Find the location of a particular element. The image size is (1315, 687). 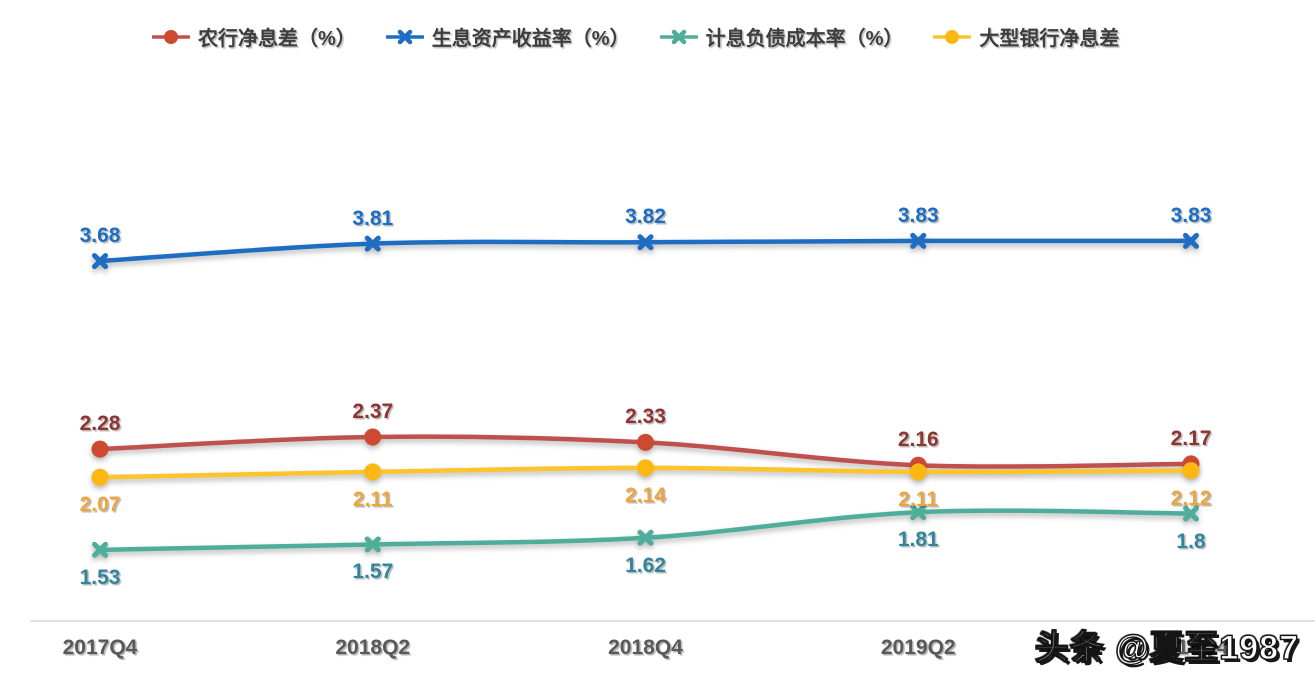

legend-label: 农行净息差（%） is located at coordinates (277, 39).